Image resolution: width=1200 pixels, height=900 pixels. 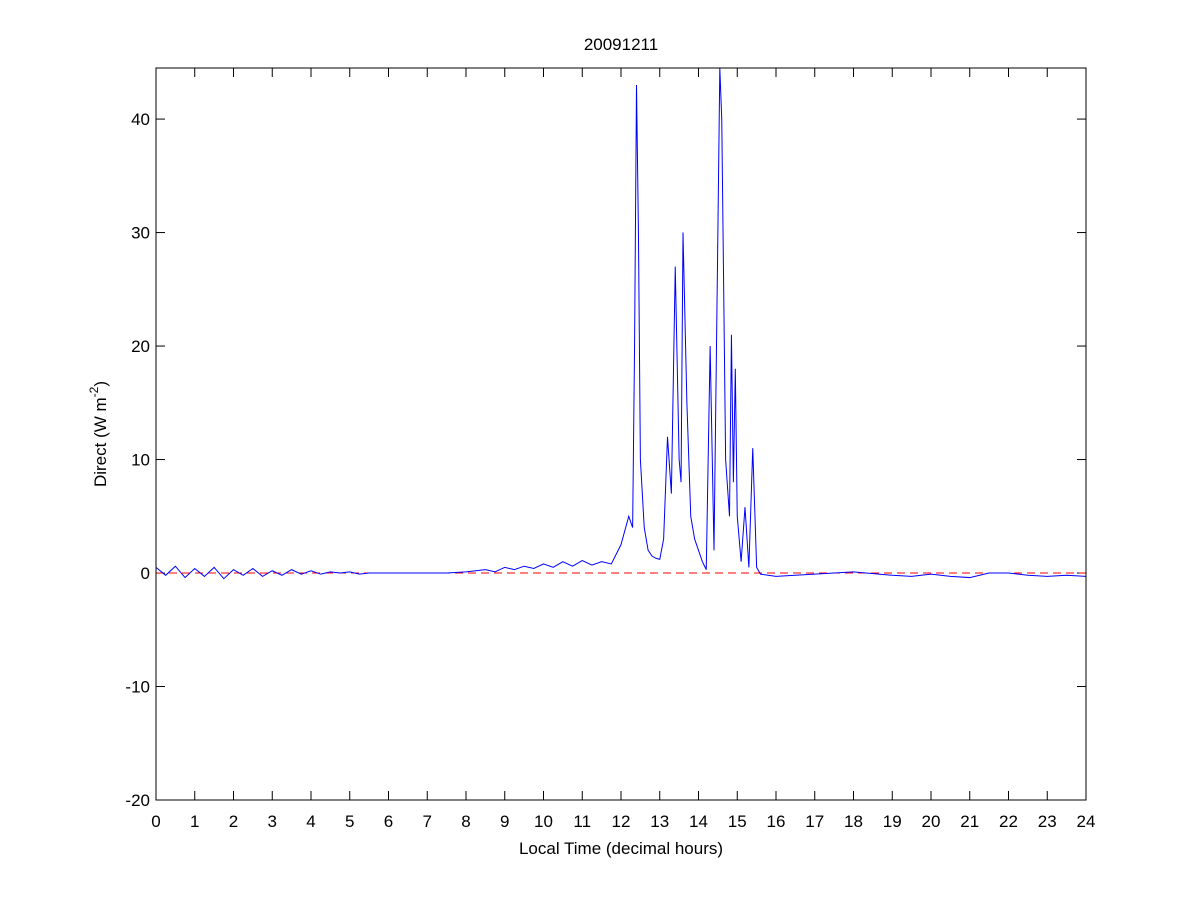 I want to click on x-tick-label: 1, so click(x=194, y=821).